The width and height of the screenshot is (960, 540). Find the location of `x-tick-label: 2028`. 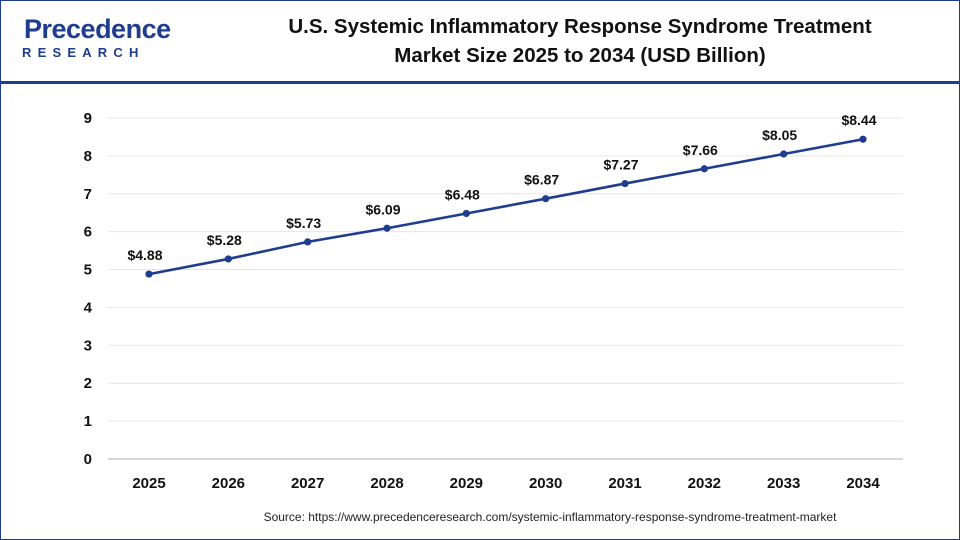

x-tick-label: 2028 is located at coordinates (386, 483).